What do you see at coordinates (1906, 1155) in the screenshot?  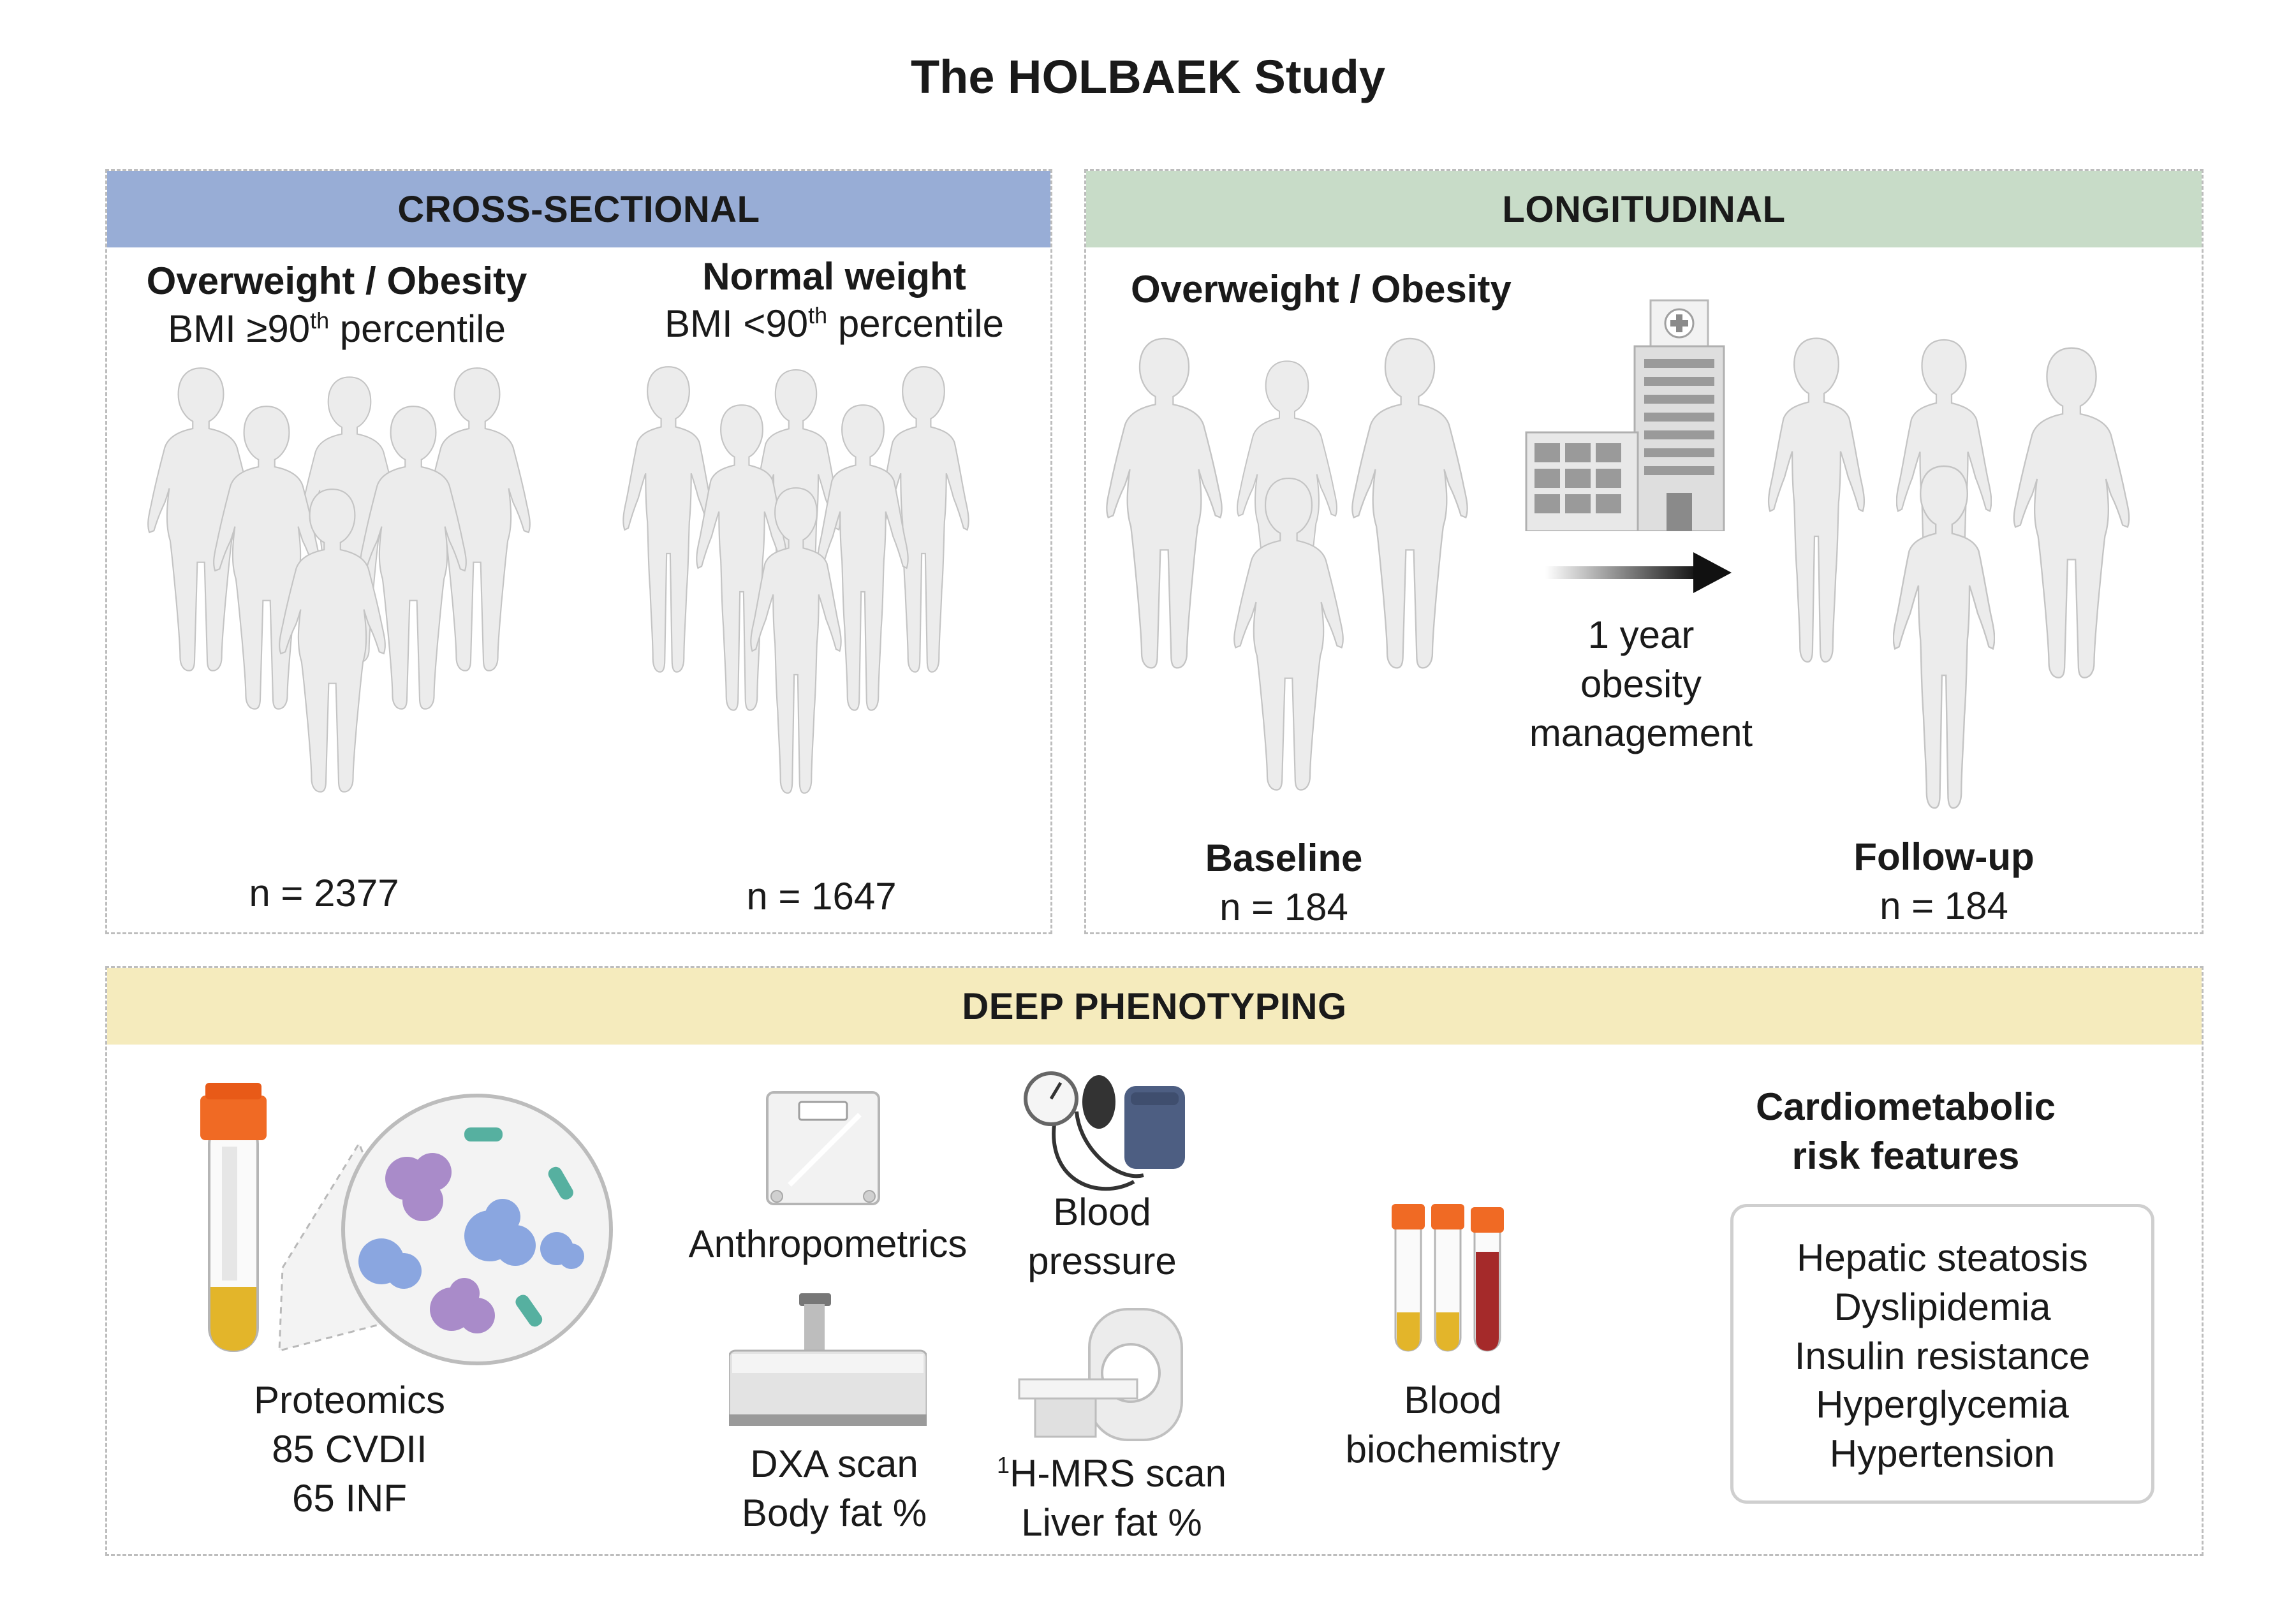 I see `risk-title-line: risk features` at bounding box center [1906, 1155].